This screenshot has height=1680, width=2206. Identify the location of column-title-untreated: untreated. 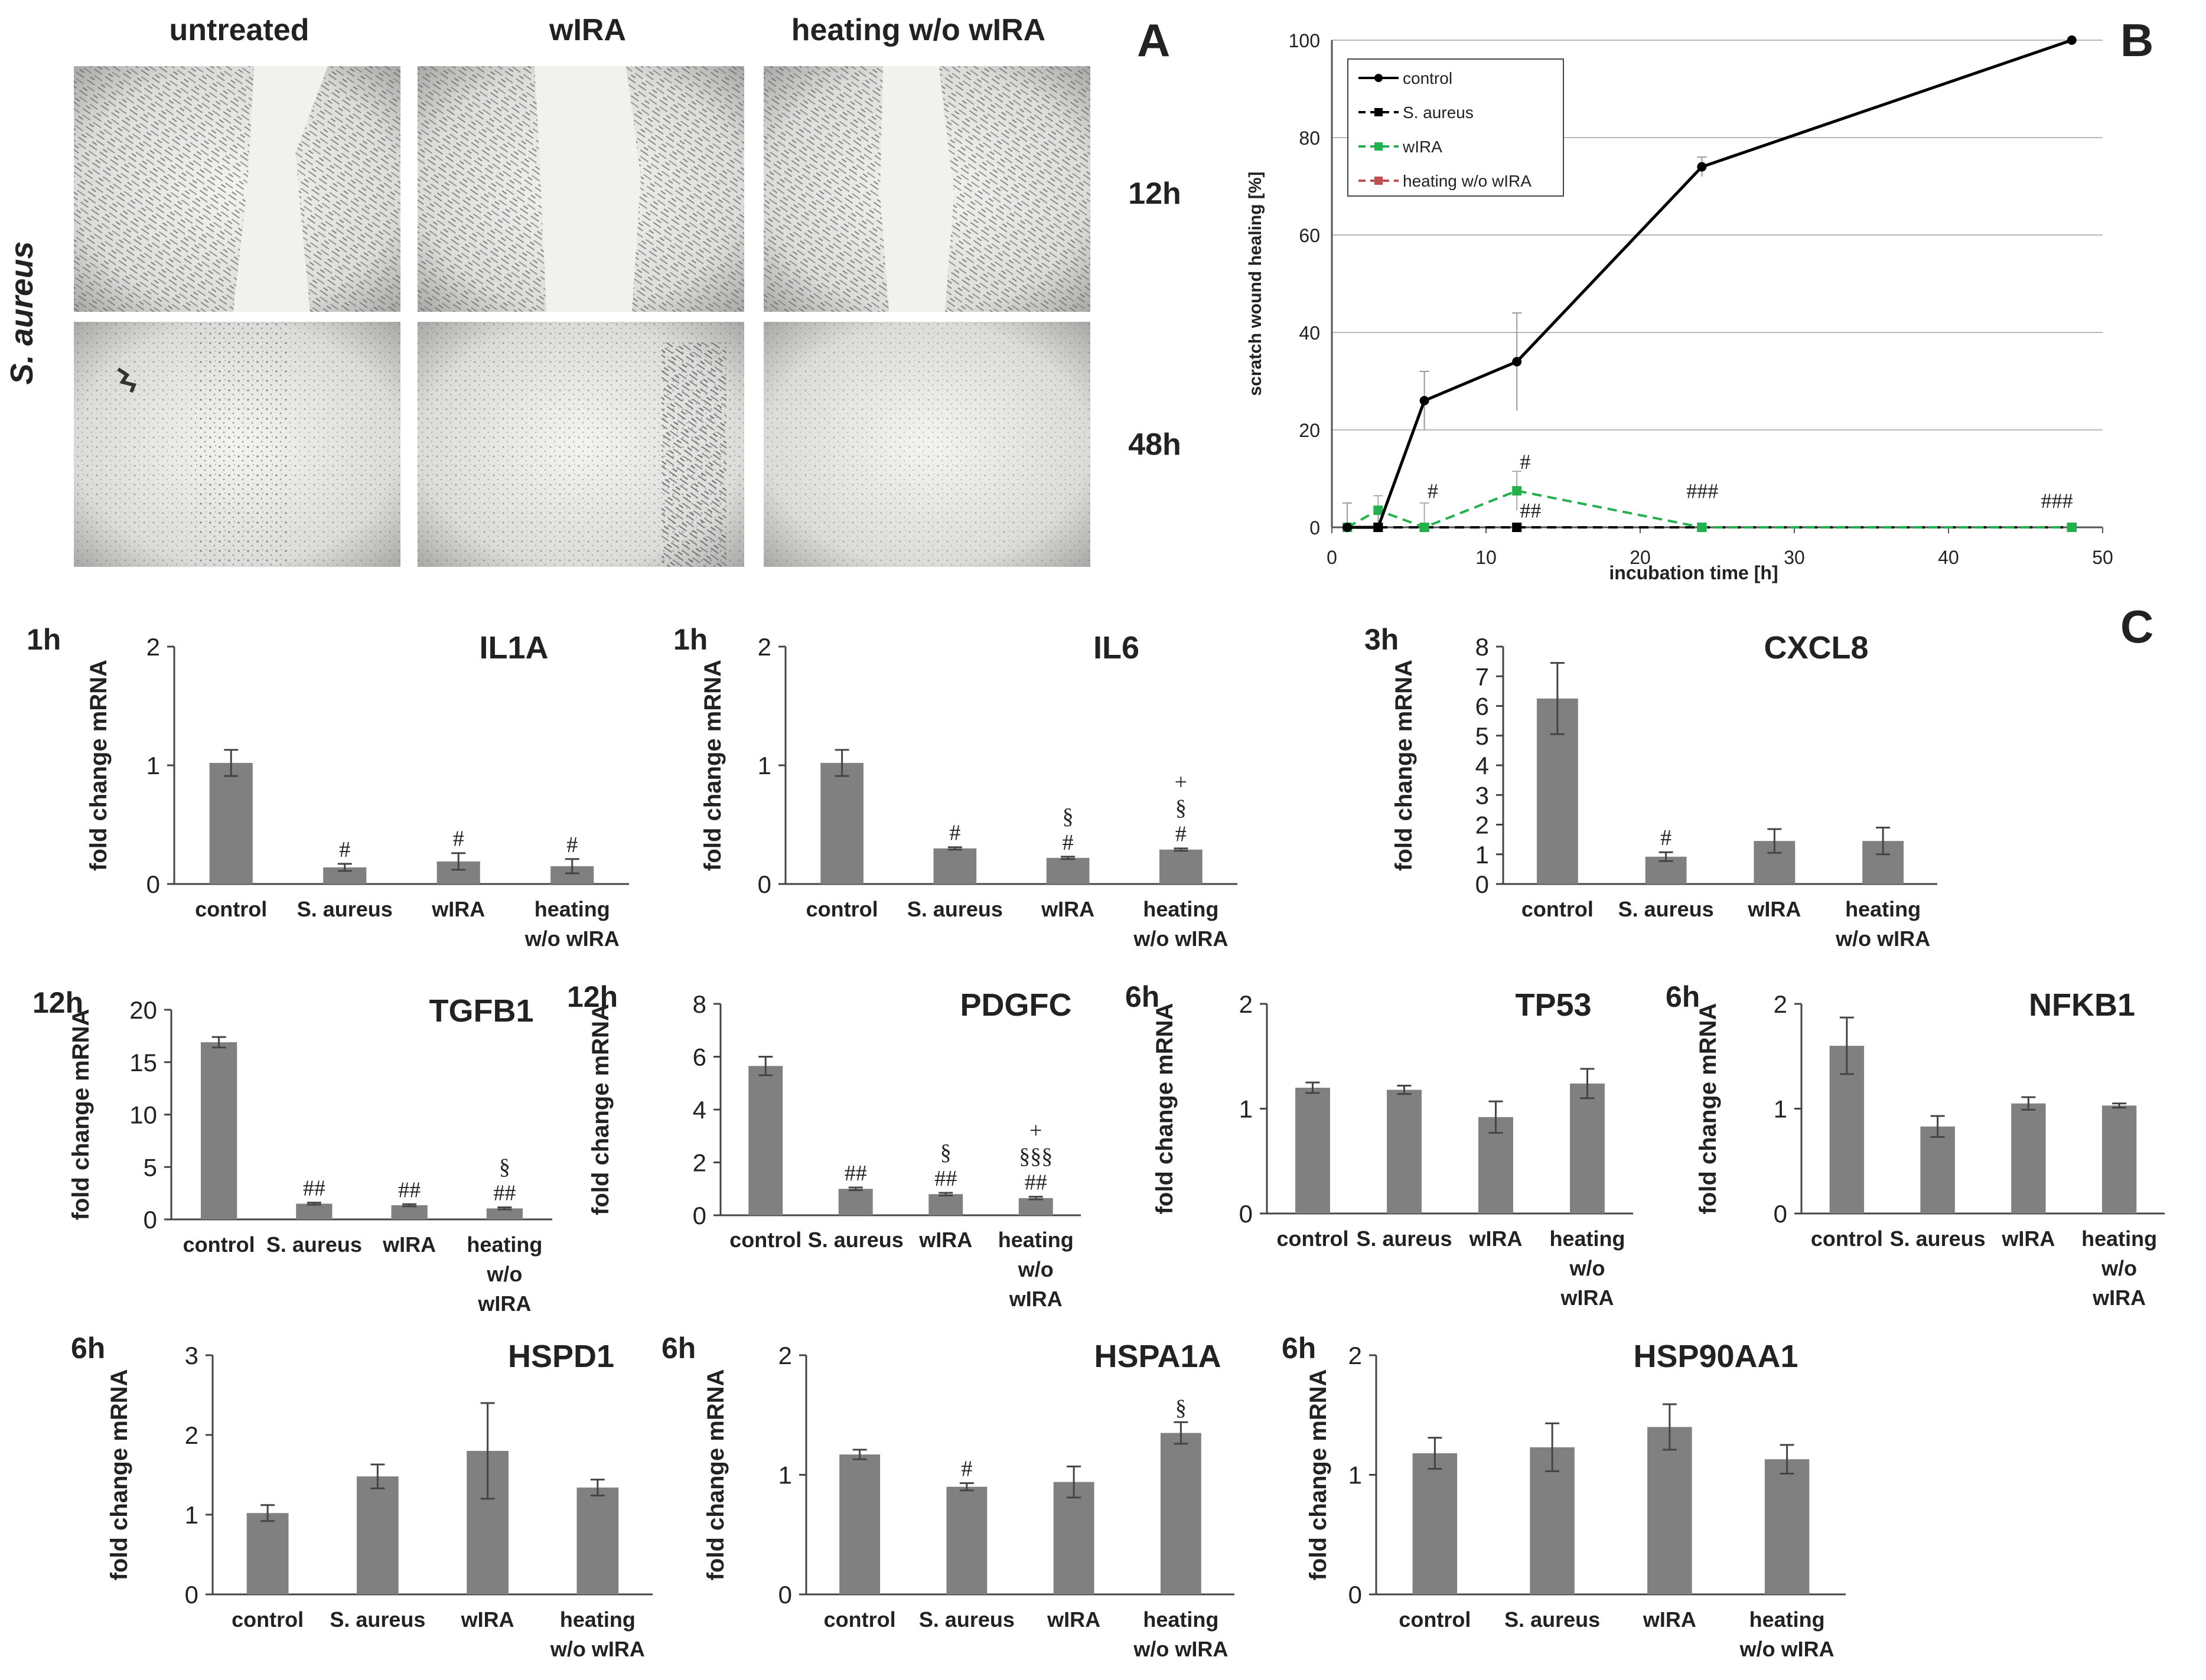
(239, 30).